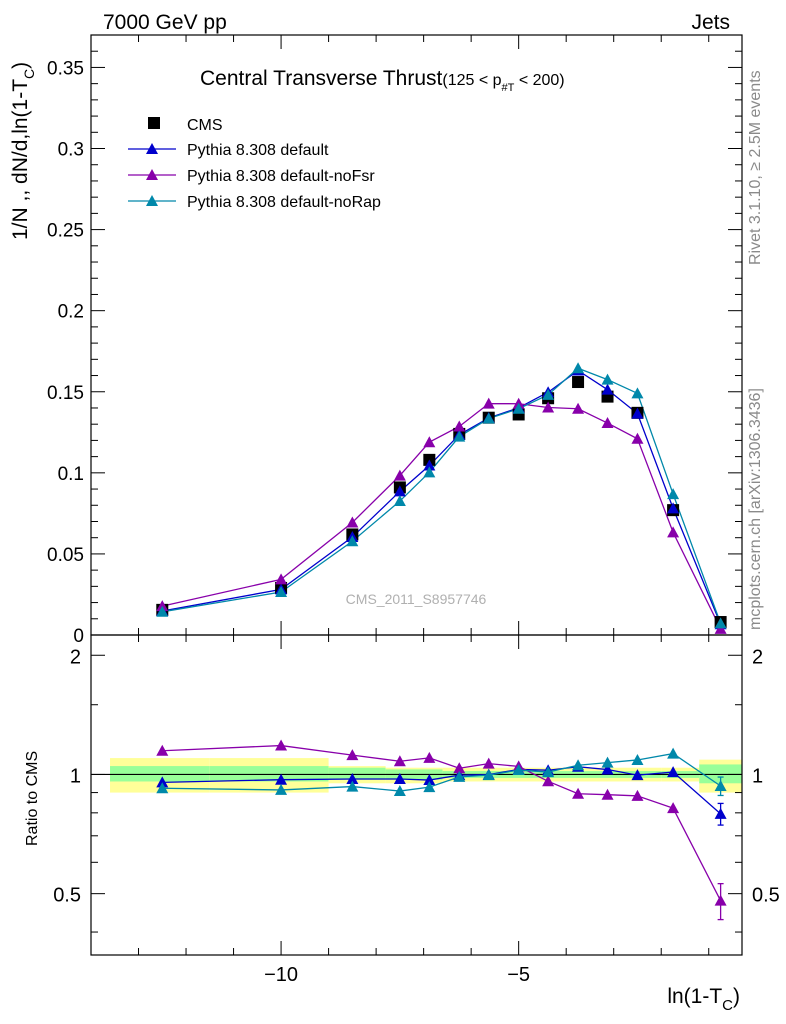  I want to click on x-axis-label: ln(1-TC), so click(703, 999).